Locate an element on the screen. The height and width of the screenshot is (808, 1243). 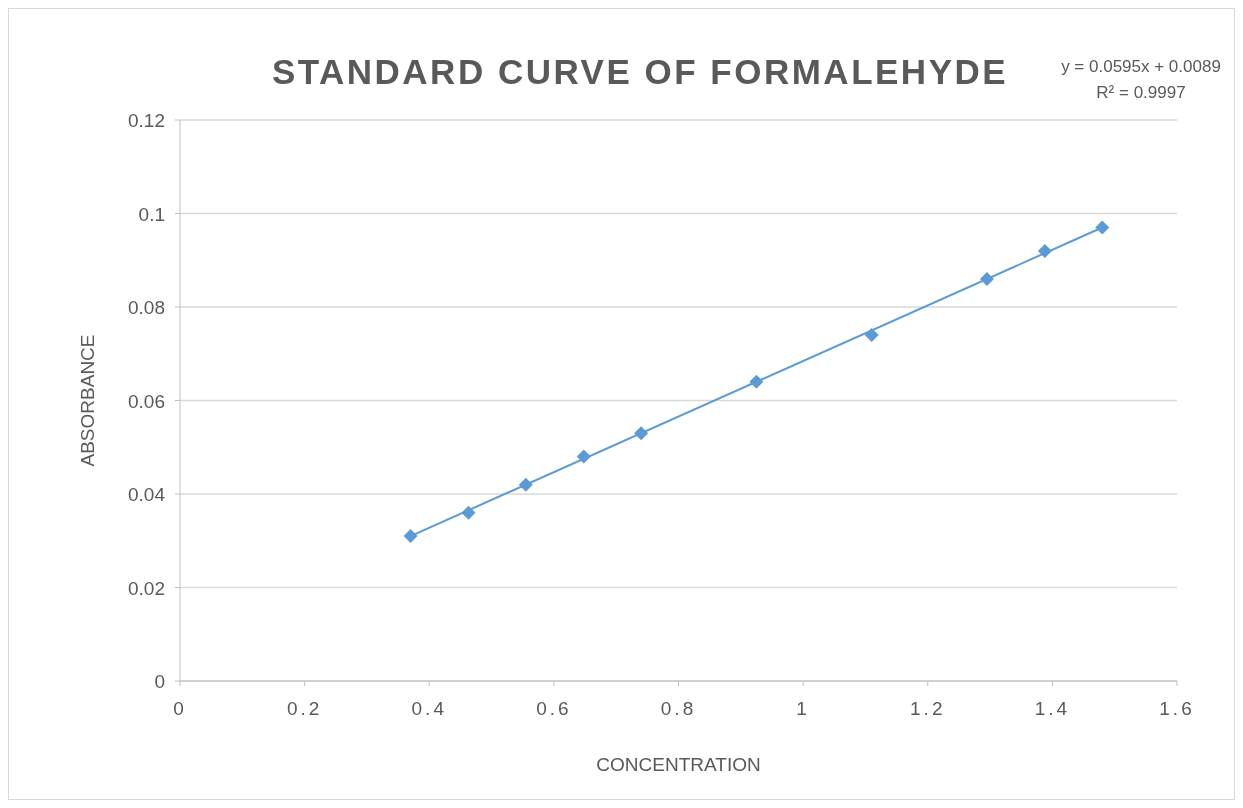
x-tick-label: 1.6 is located at coordinates (1177, 708).